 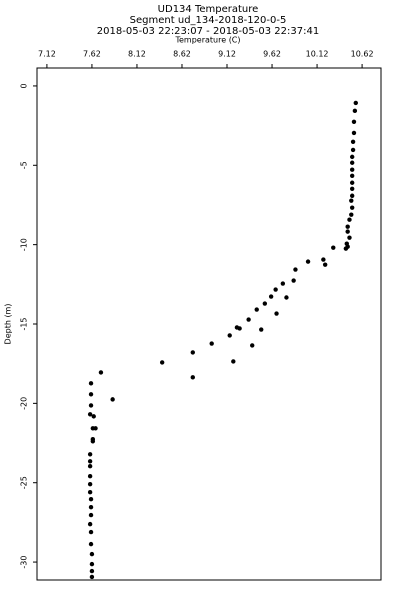 I want to click on x-tick-label: 10.62, so click(x=362, y=54).